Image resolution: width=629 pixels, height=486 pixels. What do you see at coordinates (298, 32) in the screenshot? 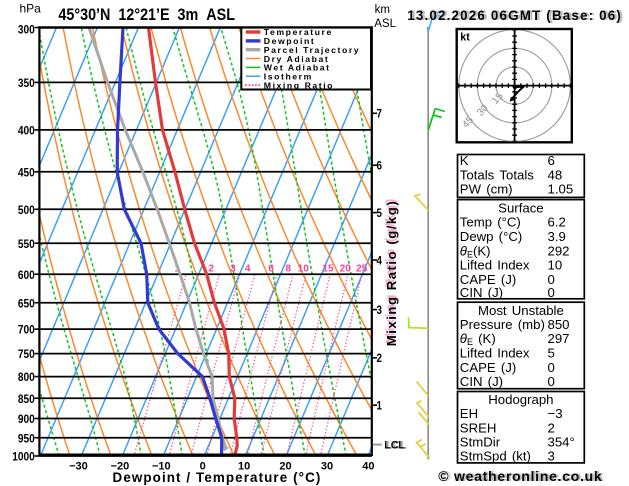
I see `svg-text: Temperature` at bounding box center [298, 32].